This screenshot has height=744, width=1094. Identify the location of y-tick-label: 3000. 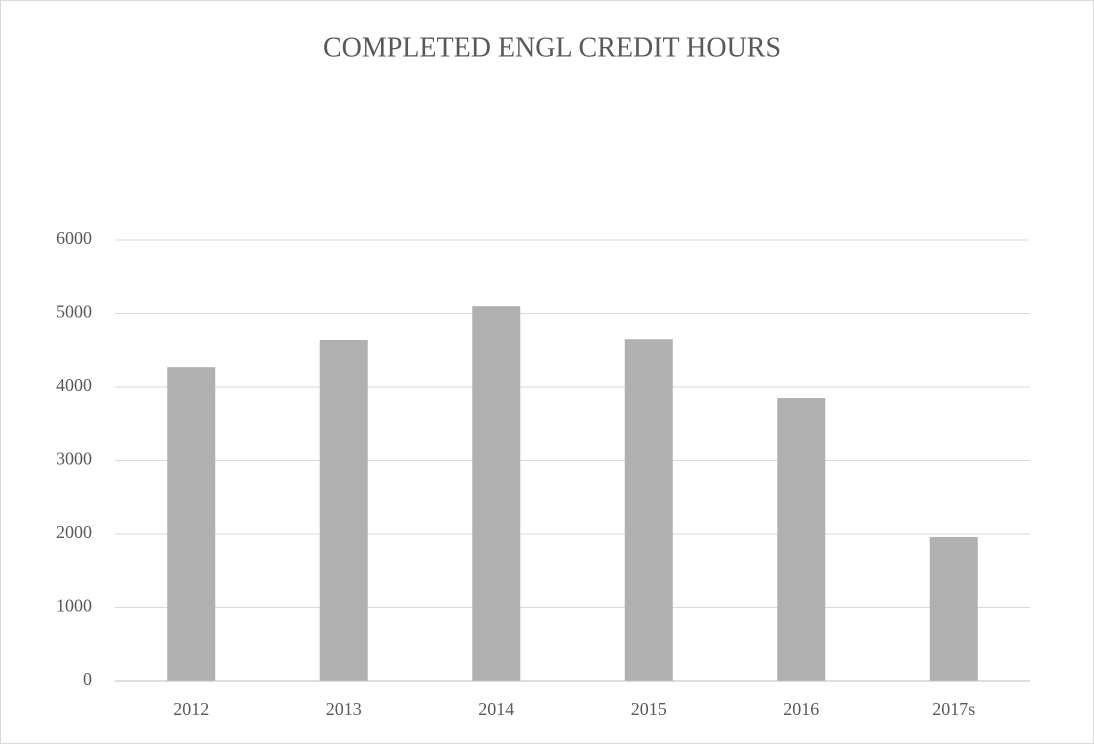
(74, 459).